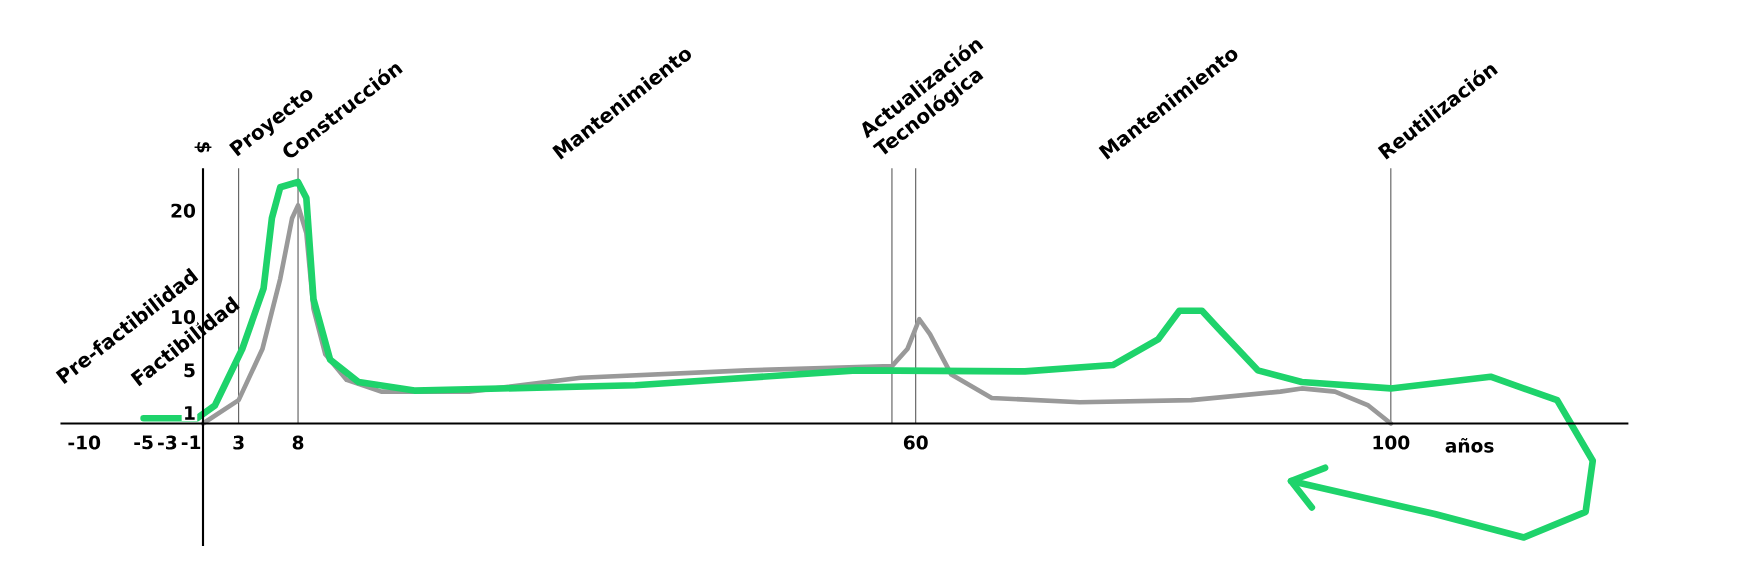 The height and width of the screenshot is (580, 1738). Describe the element at coordinates (203, 147) in the screenshot. I see `y-axis-title: $` at that location.